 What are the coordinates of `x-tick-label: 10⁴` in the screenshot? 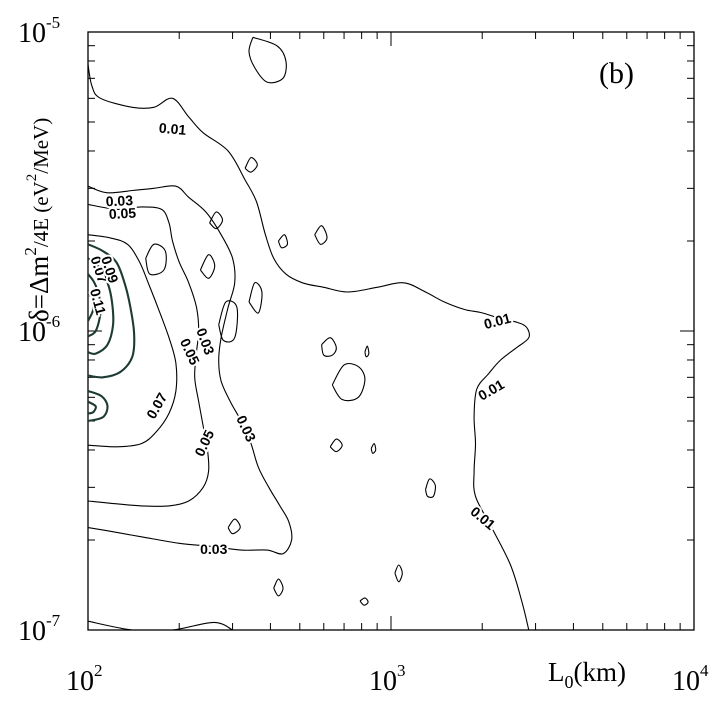 It's located at (690, 679).